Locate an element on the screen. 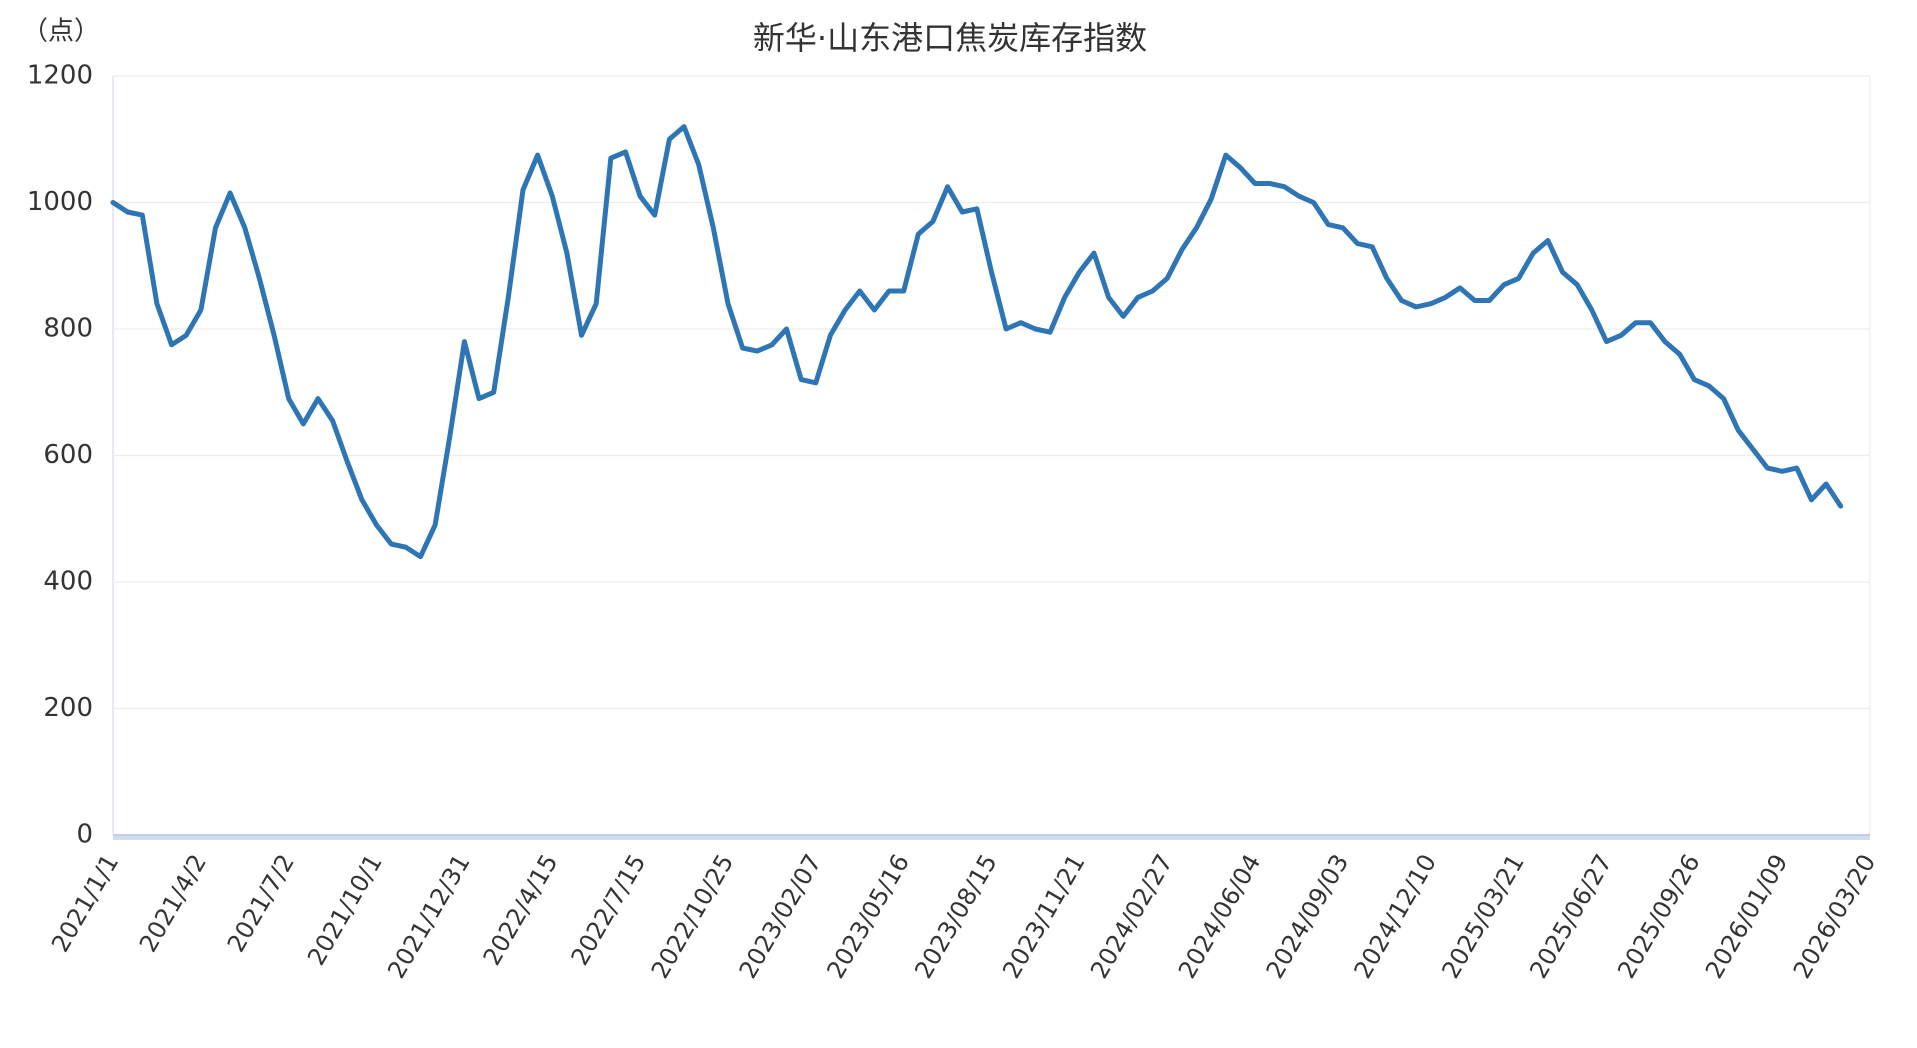 This screenshot has height=1048, width=1917. x-tick-label: 2023/08/15 is located at coordinates (955, 917).